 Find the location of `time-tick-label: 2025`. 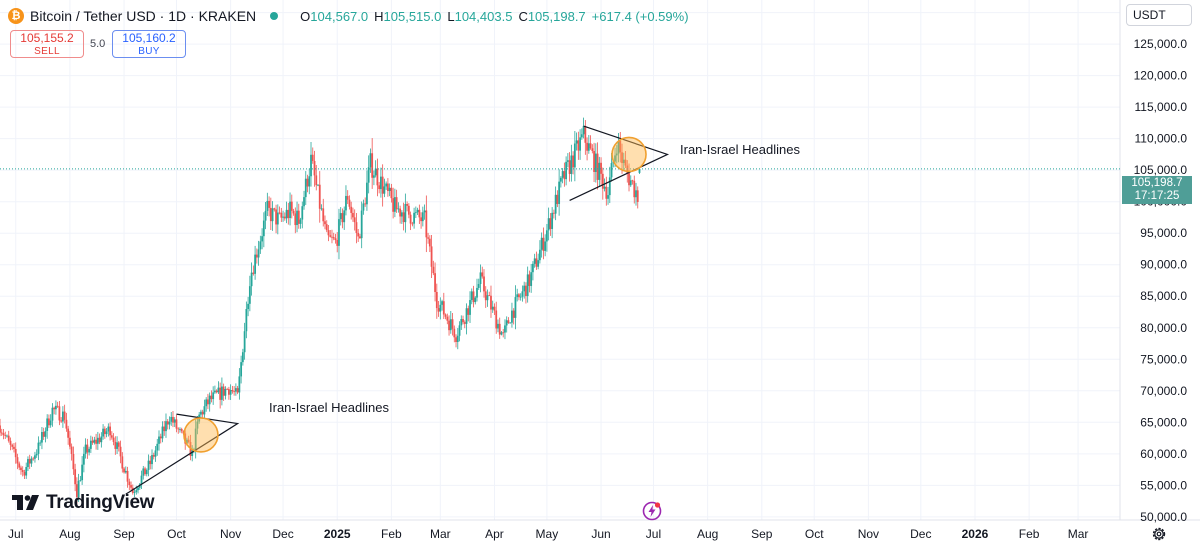

time-tick-label: 2025 is located at coordinates (337, 534).